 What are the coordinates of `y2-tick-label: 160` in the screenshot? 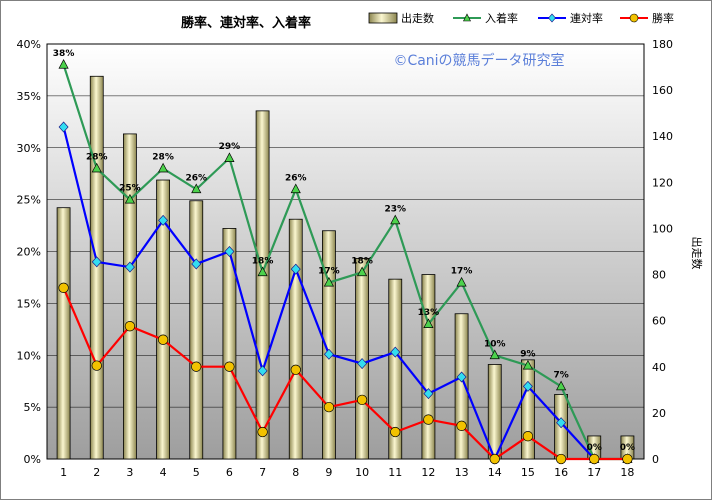 It's located at (662, 90).